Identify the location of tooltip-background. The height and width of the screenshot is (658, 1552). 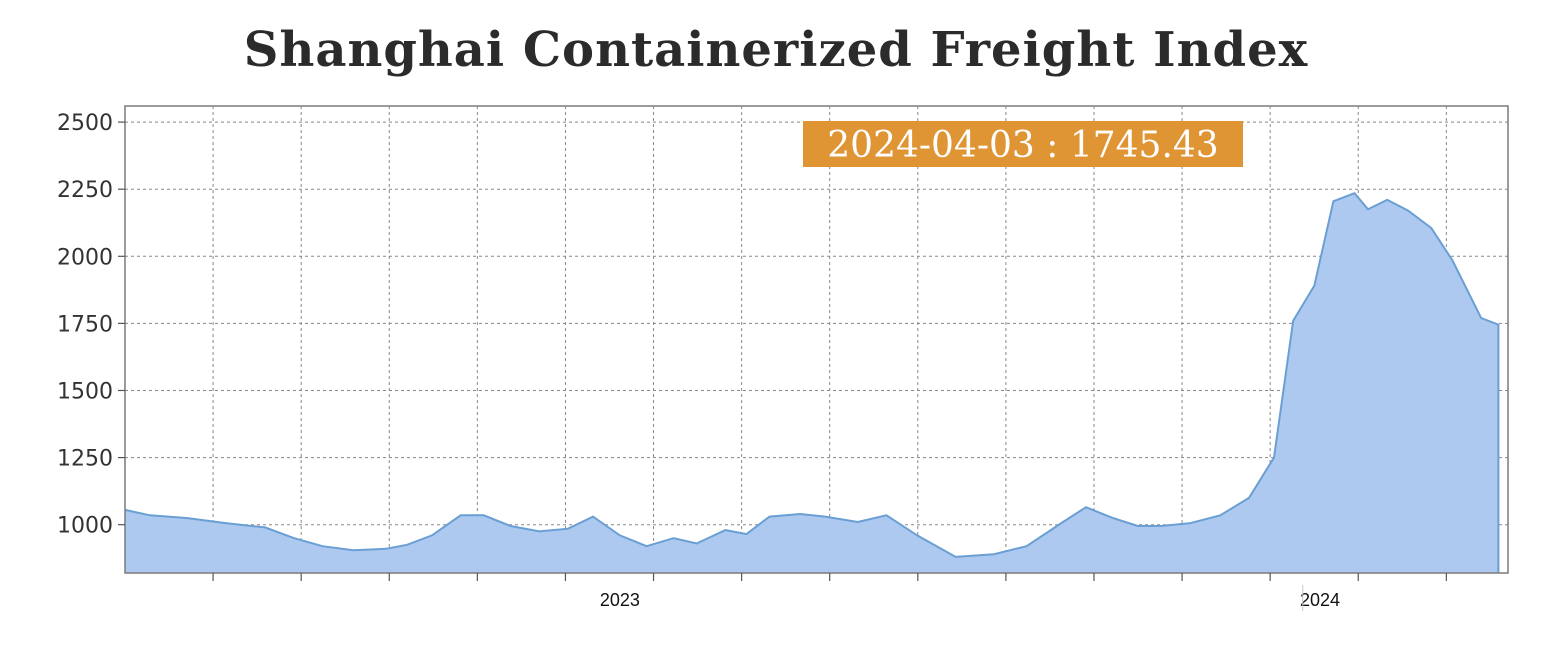
(1023, 144).